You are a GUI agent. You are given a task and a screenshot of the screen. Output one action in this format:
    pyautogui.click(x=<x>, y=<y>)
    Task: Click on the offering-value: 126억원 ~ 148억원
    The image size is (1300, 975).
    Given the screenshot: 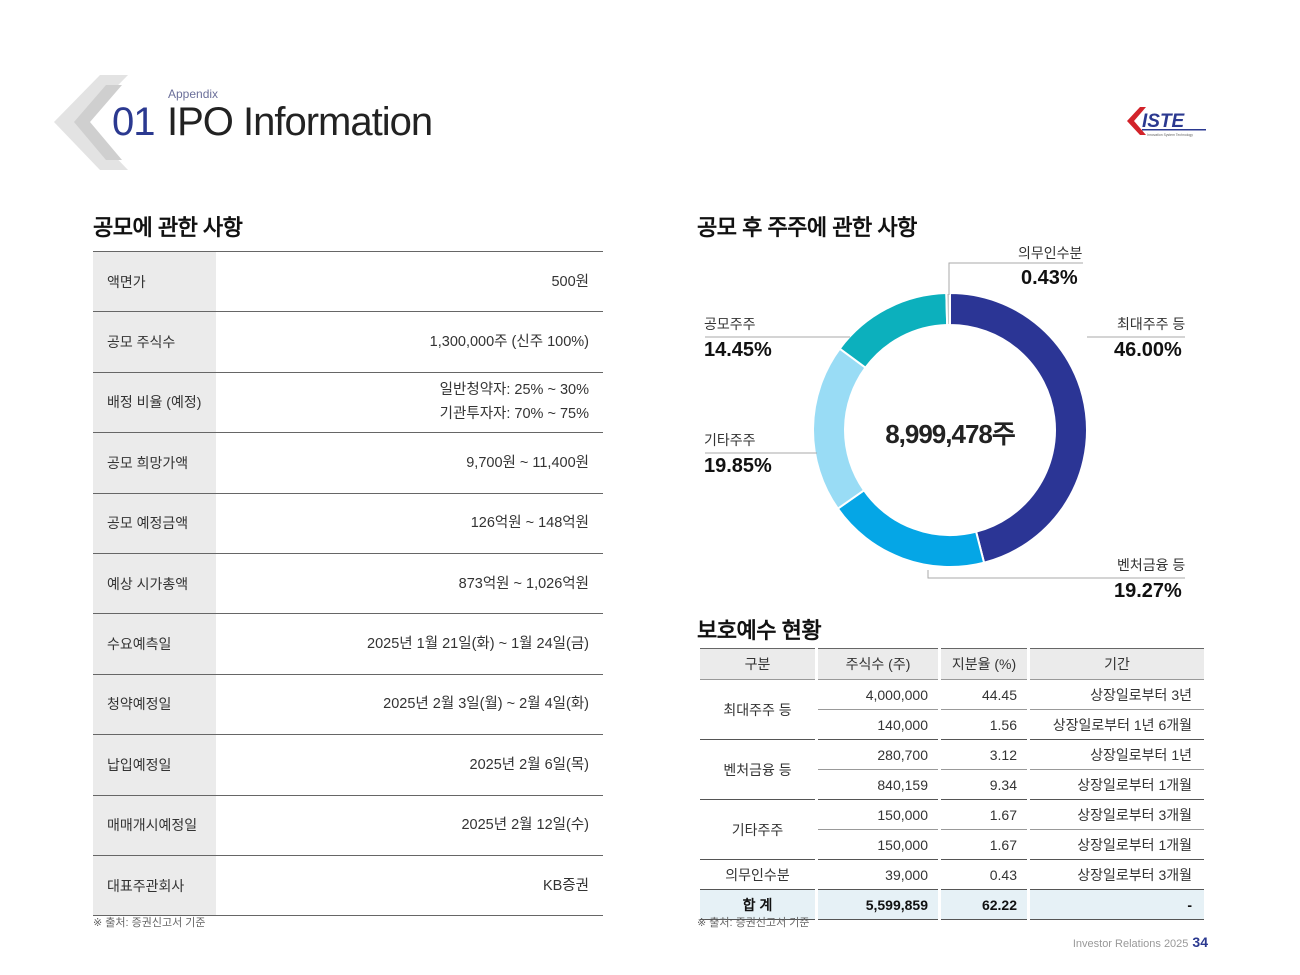 What is the action you would take?
    pyautogui.click(x=529, y=523)
    